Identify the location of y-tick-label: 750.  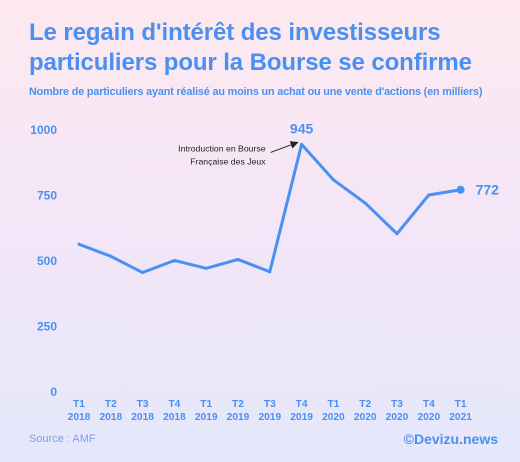
(47, 196).